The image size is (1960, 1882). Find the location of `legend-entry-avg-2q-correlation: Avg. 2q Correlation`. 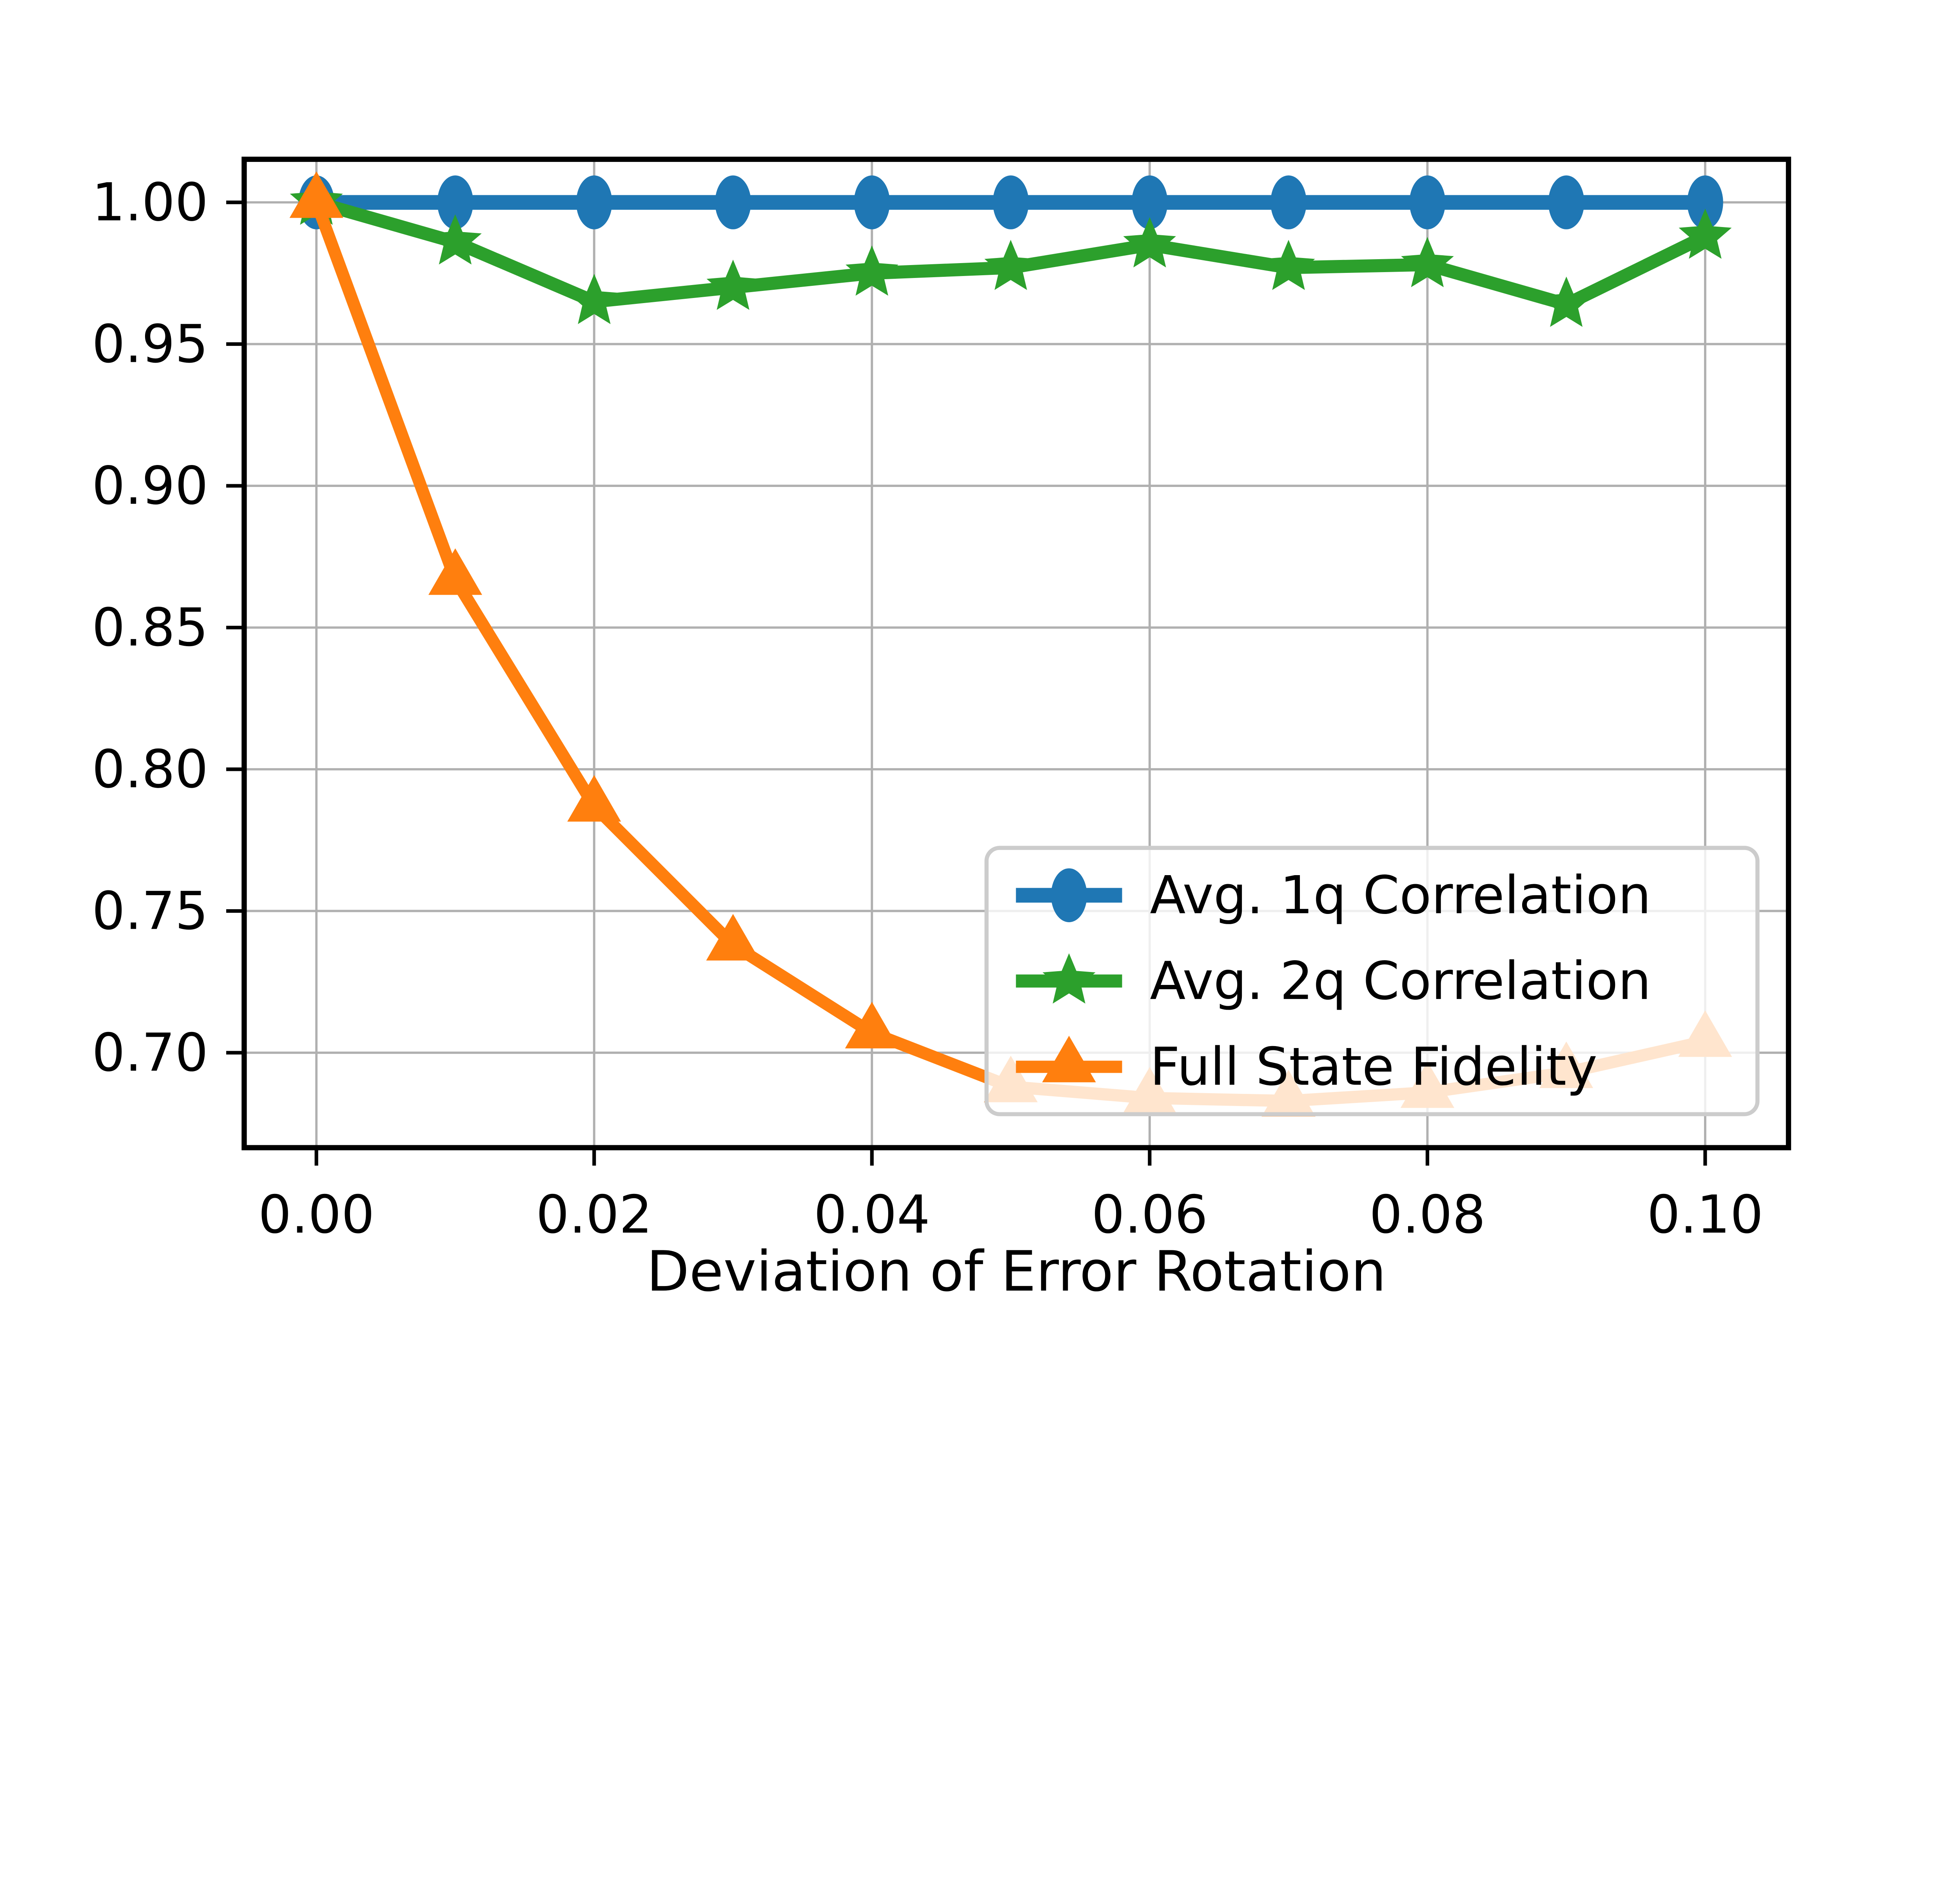

legend-entry-avg-2q-correlation: Avg. 2q Correlation is located at coordinates (1333, 981).